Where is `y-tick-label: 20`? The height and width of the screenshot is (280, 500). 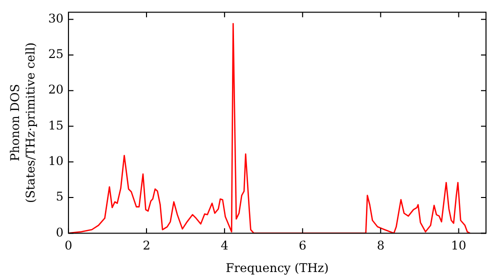 y-tick-label: 20 is located at coordinates (56, 89).